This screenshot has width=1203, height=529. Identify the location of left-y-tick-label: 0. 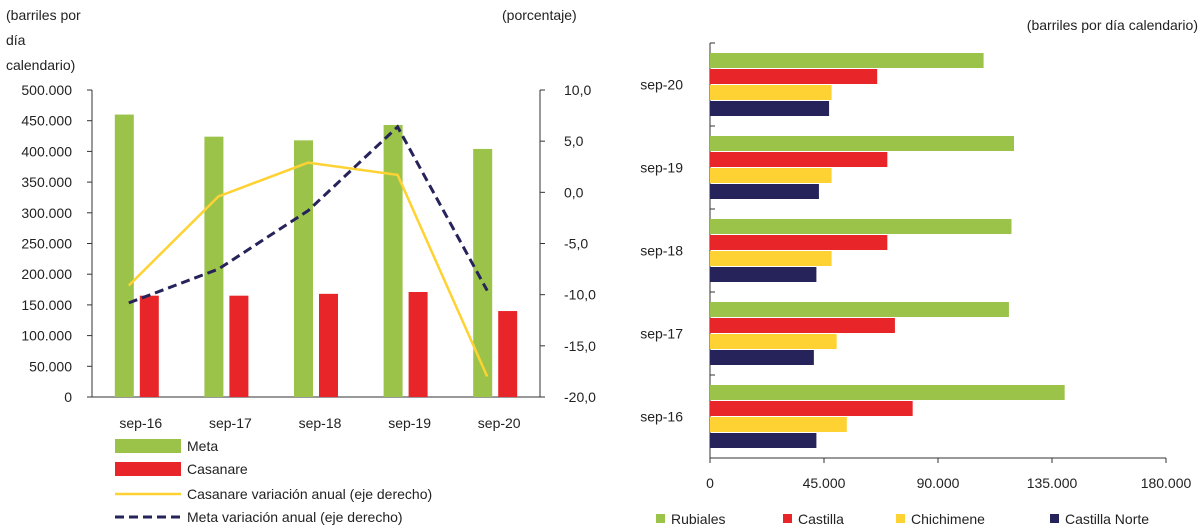
(68, 397).